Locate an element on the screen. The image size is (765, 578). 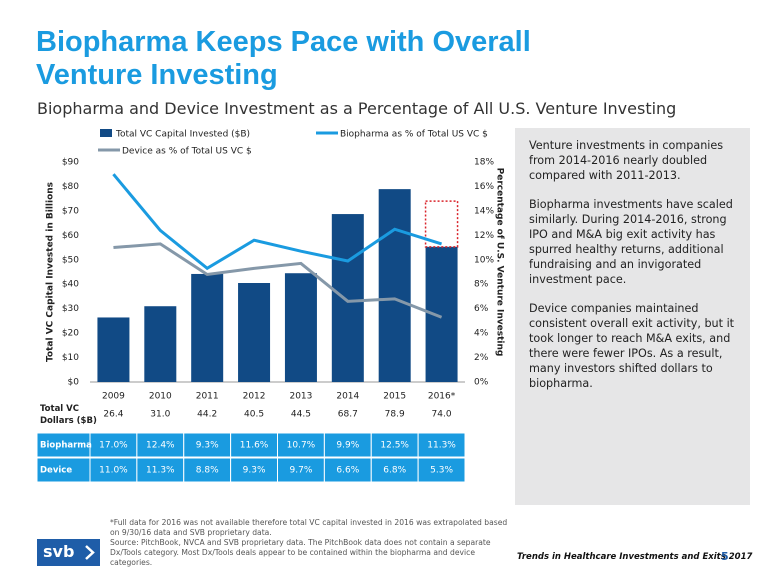
y-tick-label: $50 is located at coordinates (70, 260).